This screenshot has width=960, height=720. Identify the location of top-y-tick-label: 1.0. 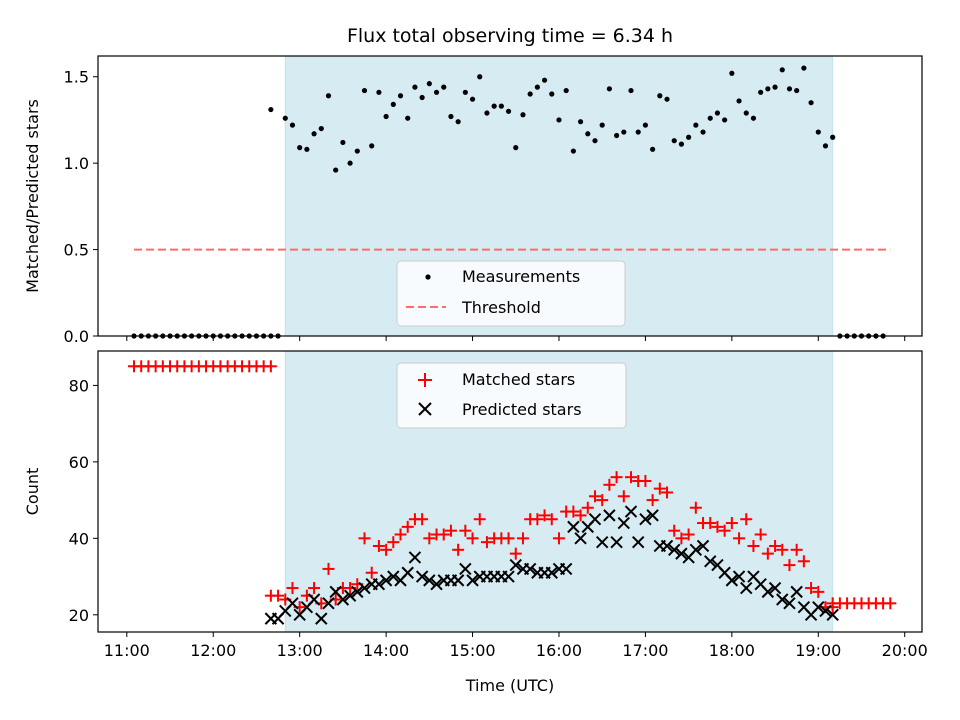
(76, 163).